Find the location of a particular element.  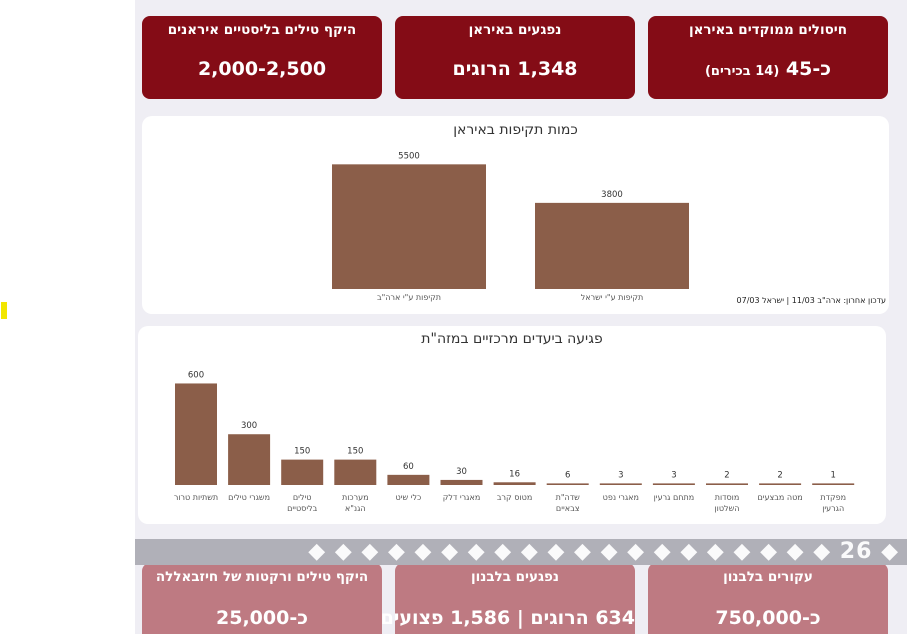

target-bar-value: 60 is located at coordinates (408, 467).